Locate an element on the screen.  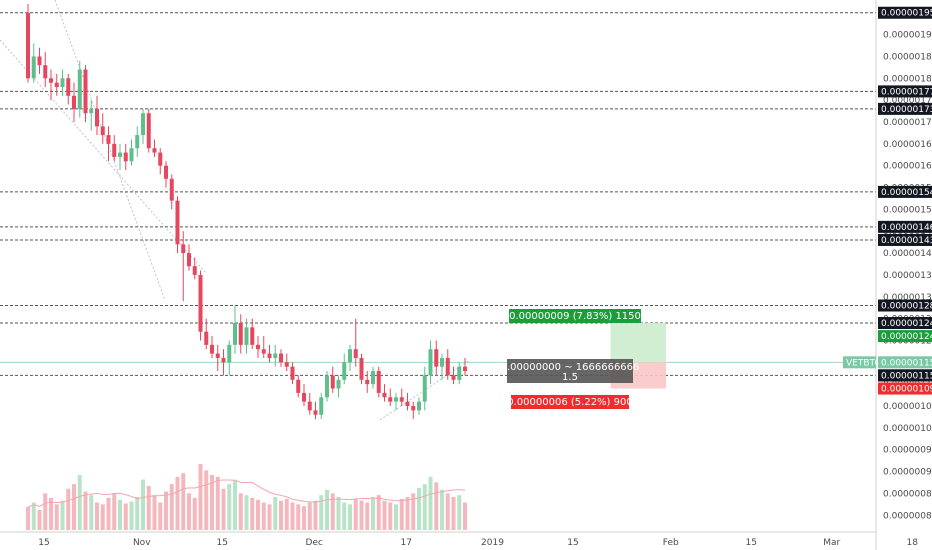
profit-label: 0.00000009 (7.83%) 1150 is located at coordinates (575, 316).